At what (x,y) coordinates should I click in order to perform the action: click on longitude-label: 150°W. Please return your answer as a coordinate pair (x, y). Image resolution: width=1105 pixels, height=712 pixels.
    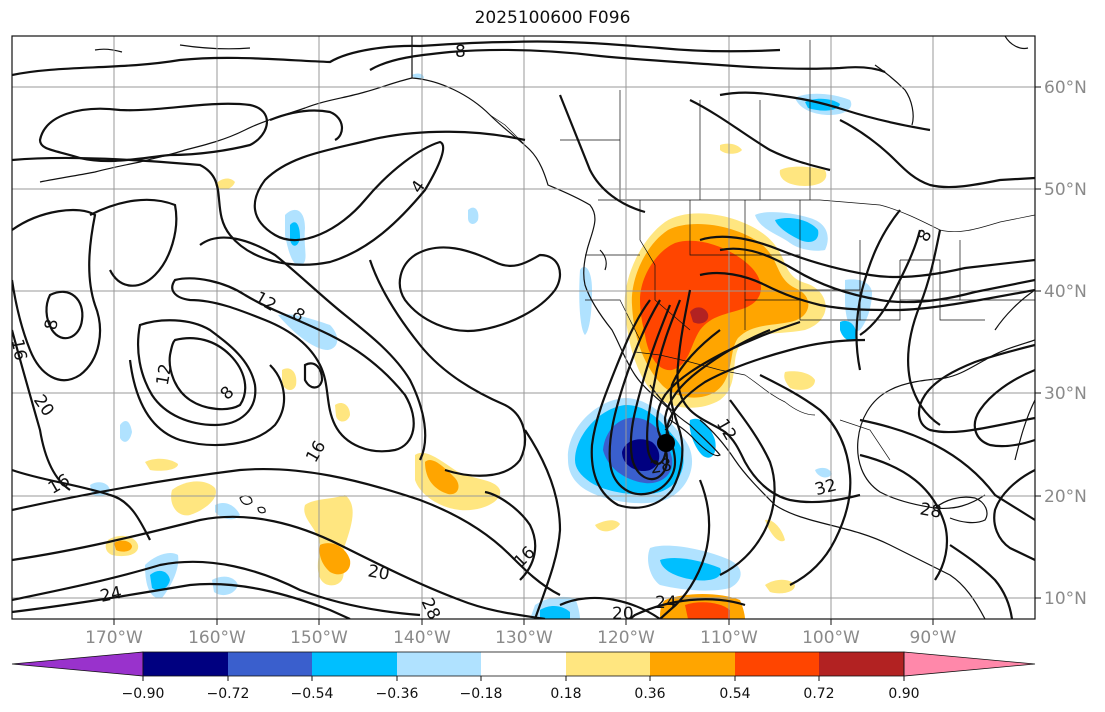
    Looking at the image, I should click on (319, 638).